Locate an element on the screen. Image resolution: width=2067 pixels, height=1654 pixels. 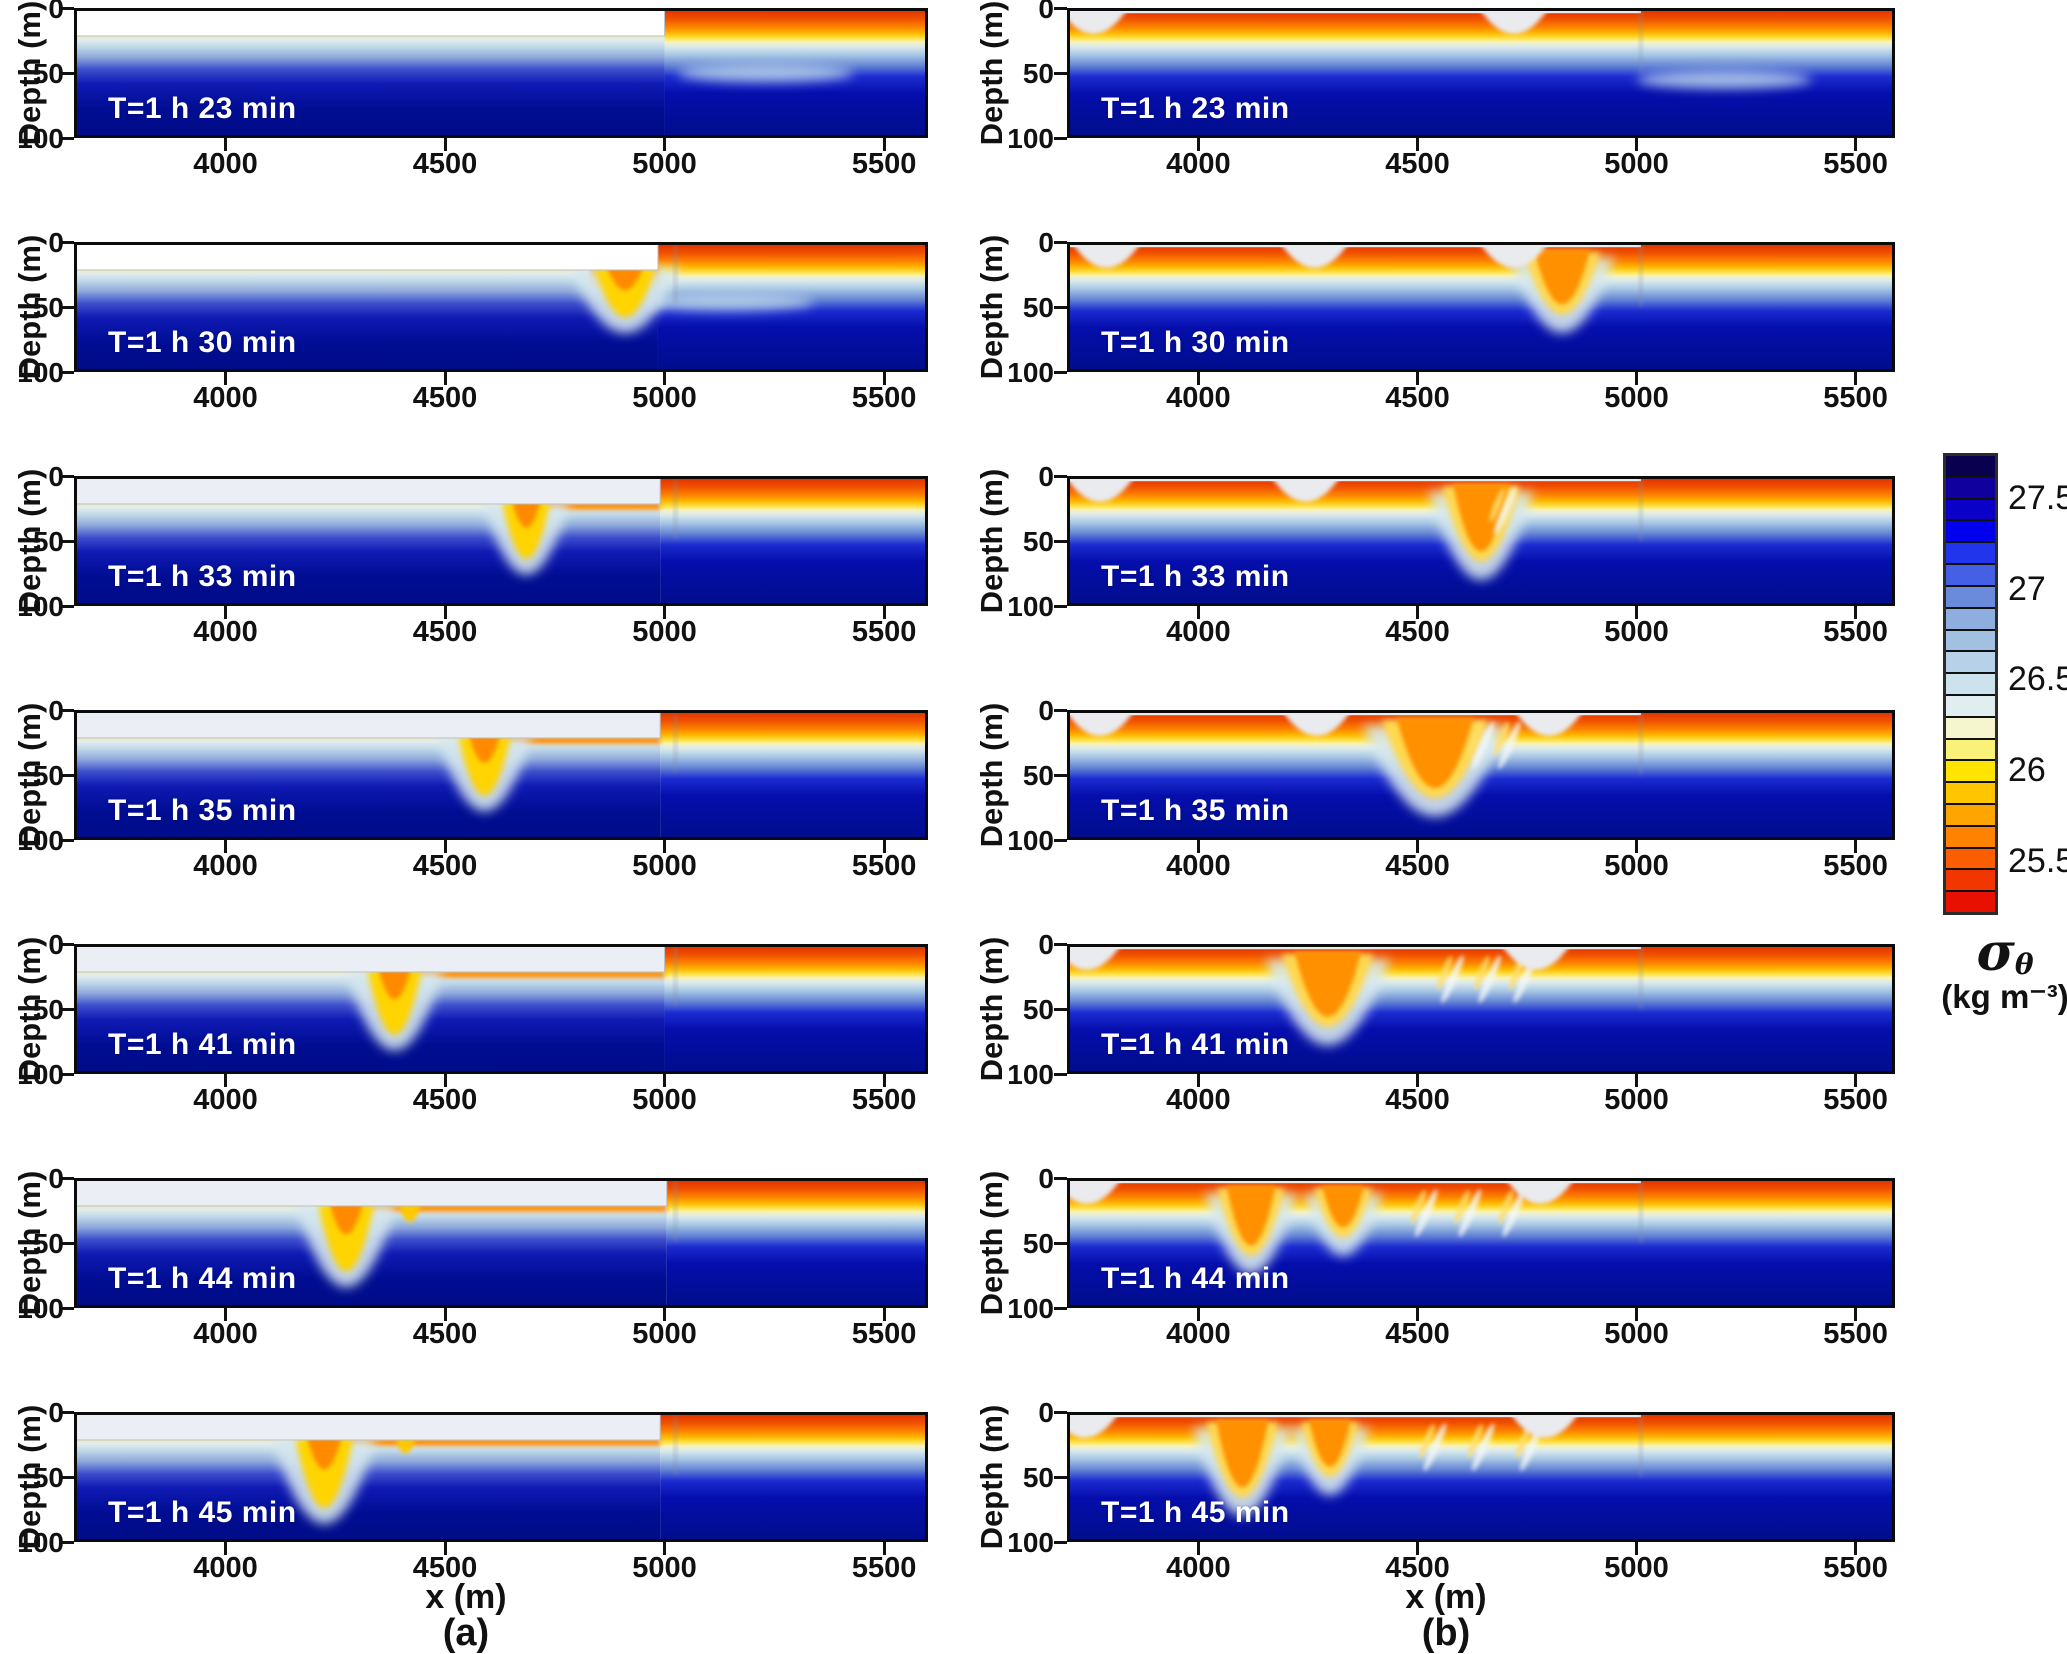
panel-a5: T=1 h 41 min is located at coordinates (501, 1009).